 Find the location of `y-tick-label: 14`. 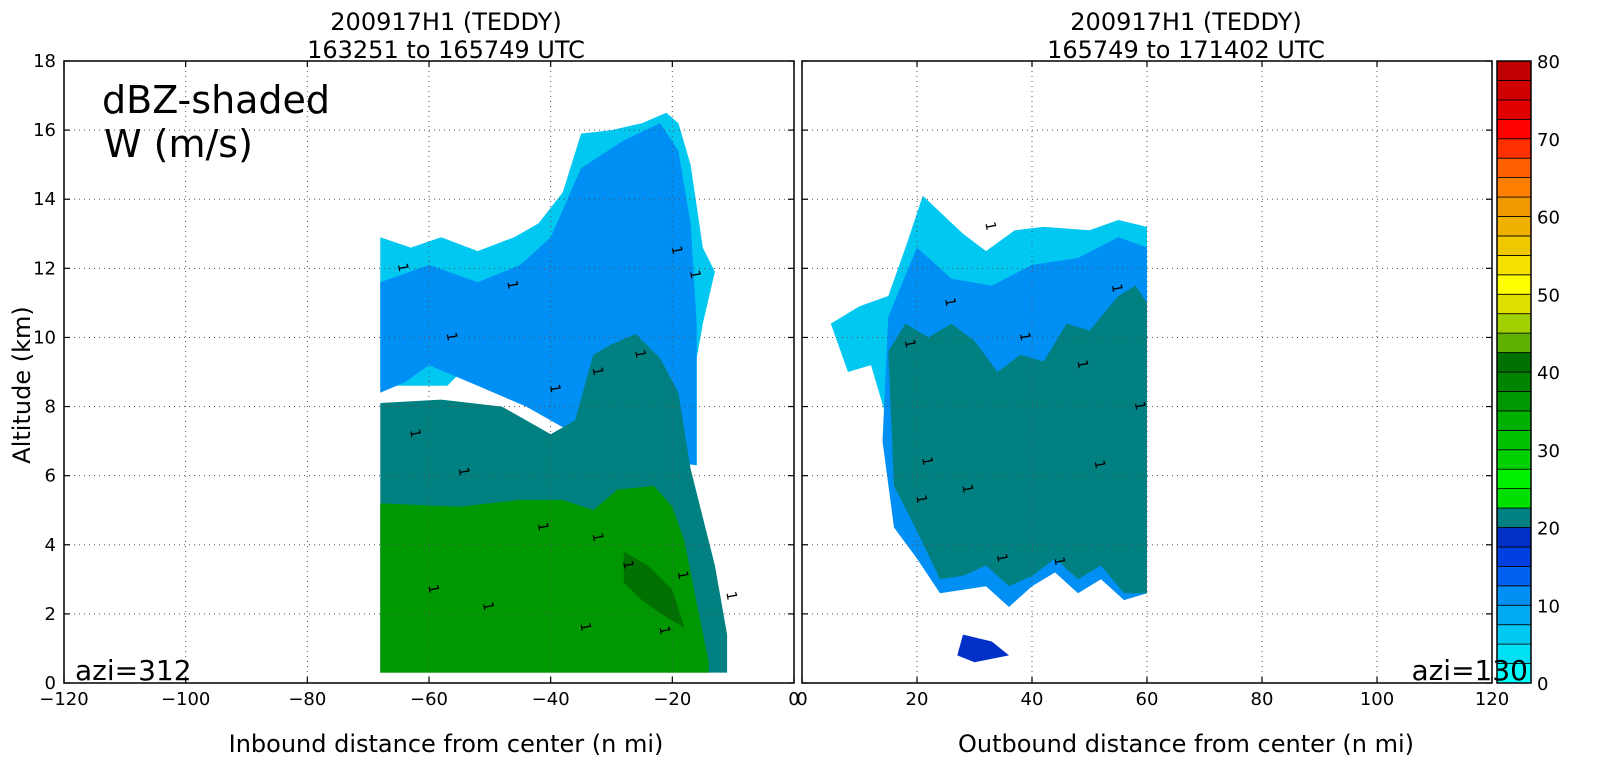

y-tick-label: 14 is located at coordinates (44, 199).